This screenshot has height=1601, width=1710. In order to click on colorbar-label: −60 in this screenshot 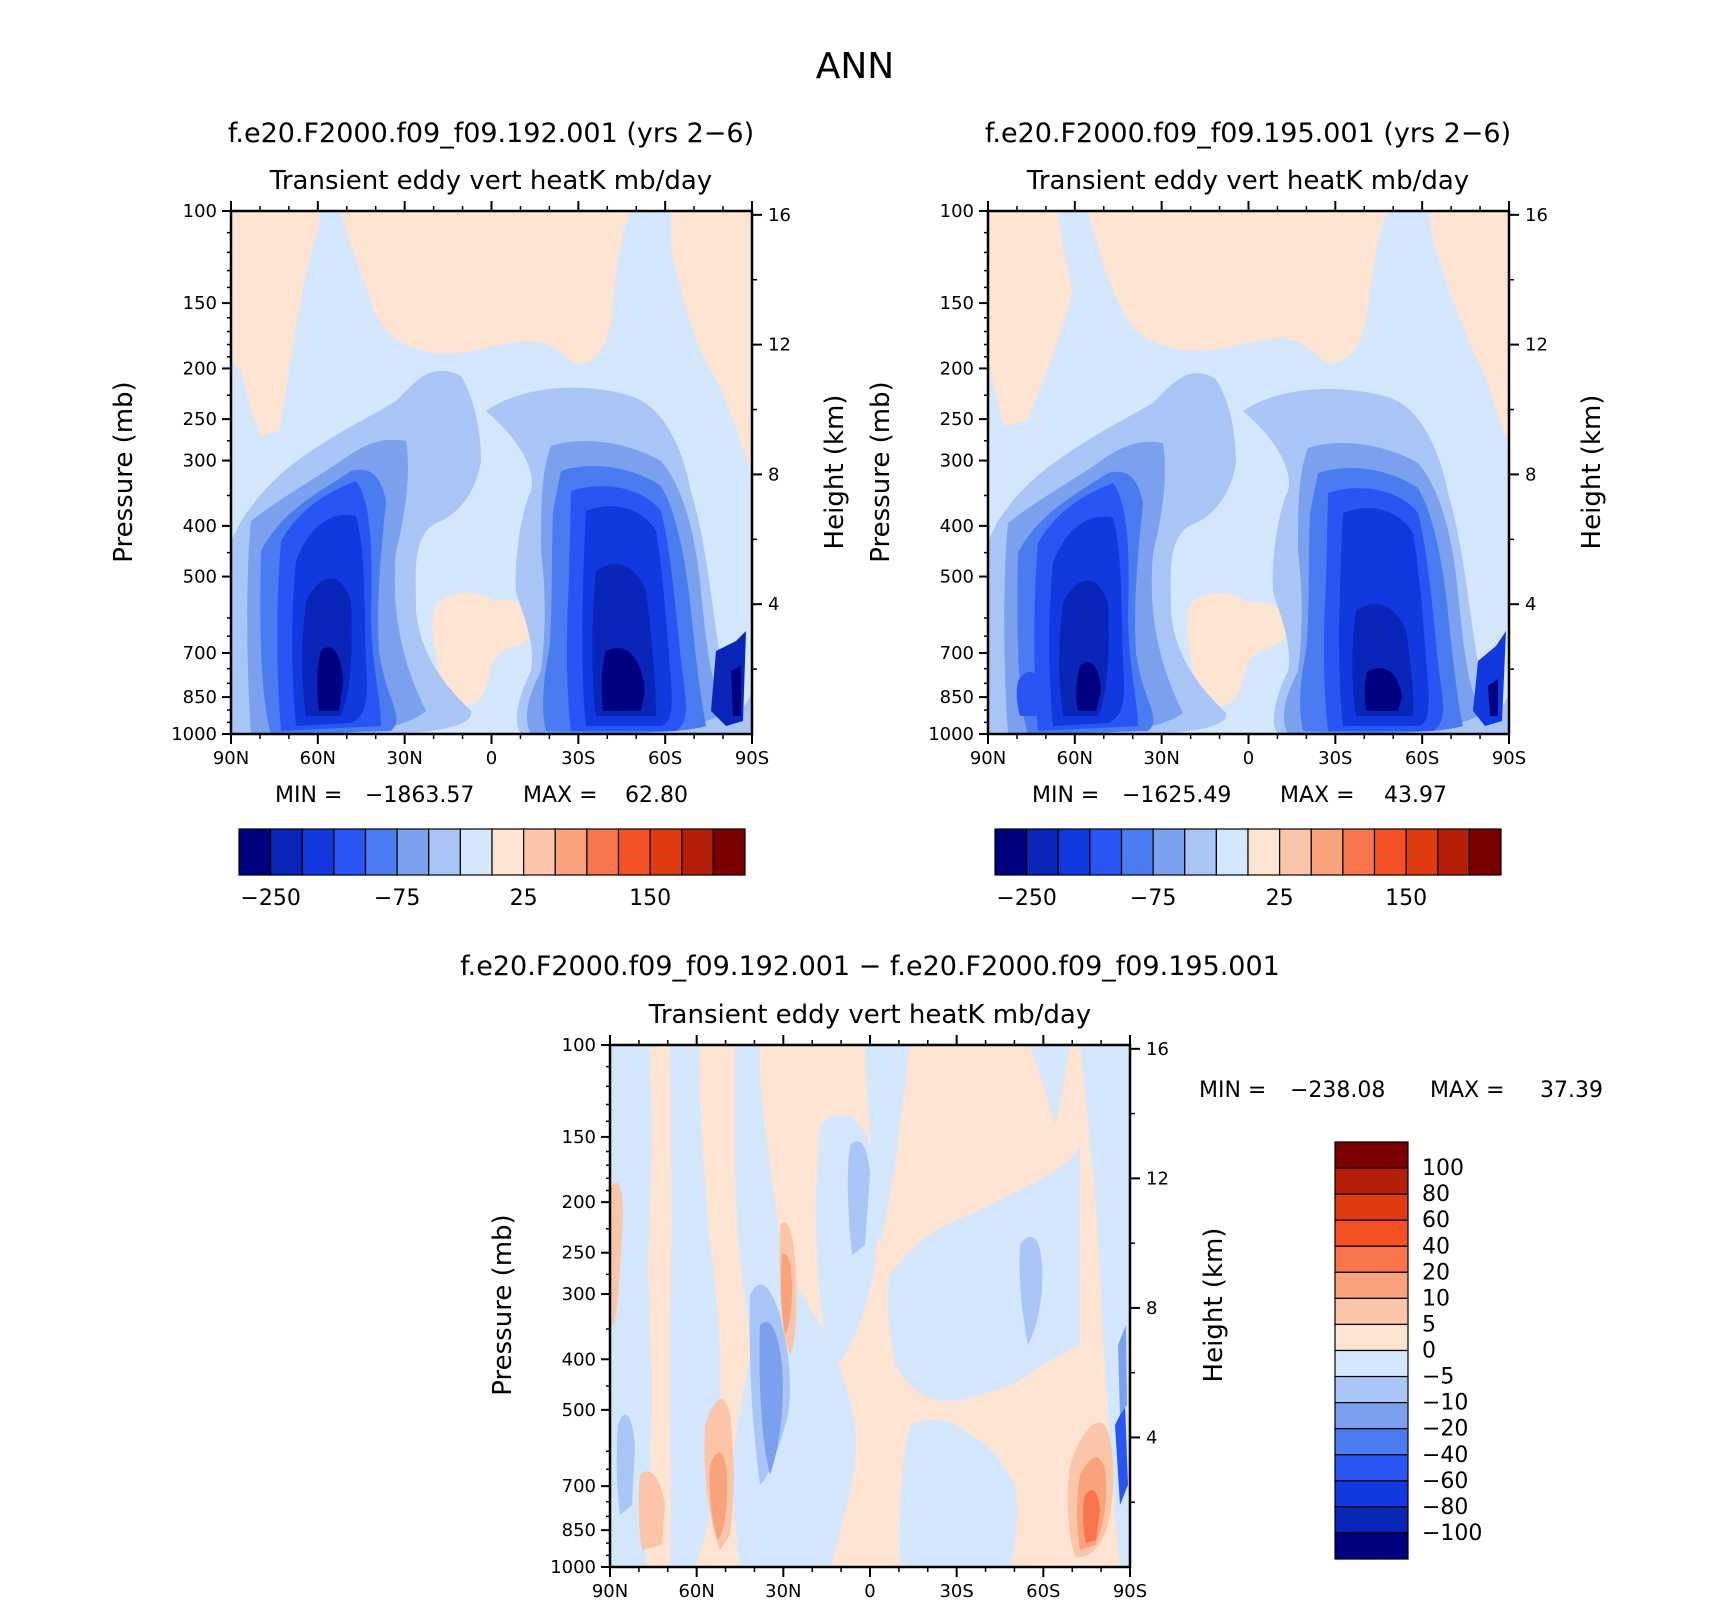, I will do `click(1445, 1481)`.